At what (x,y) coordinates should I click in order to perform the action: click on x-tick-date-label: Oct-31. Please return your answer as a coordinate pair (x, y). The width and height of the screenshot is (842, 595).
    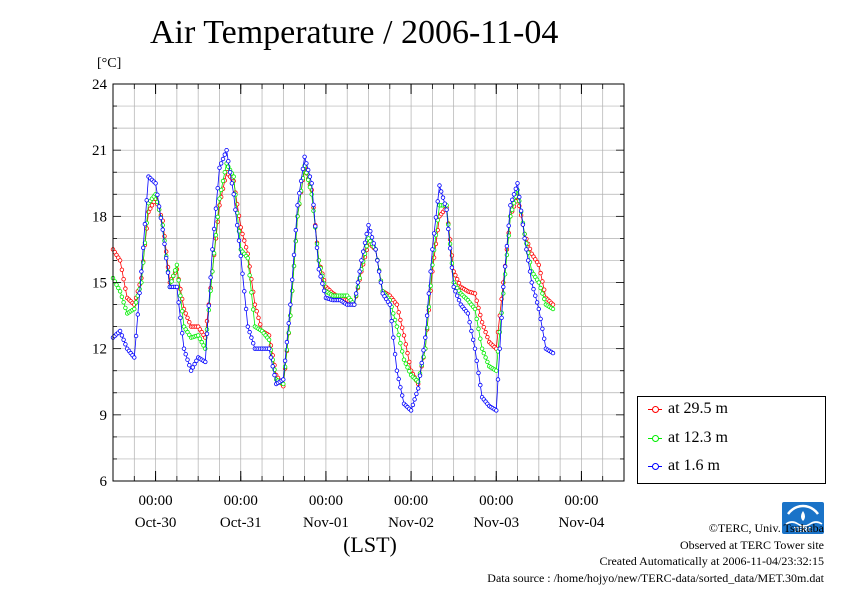
    Looking at the image, I should click on (241, 523).